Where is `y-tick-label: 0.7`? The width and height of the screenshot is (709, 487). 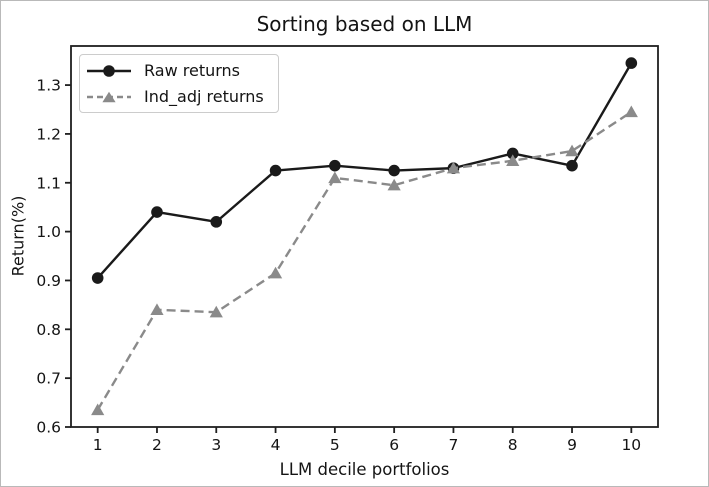
y-tick-label: 0.7 is located at coordinates (48, 379).